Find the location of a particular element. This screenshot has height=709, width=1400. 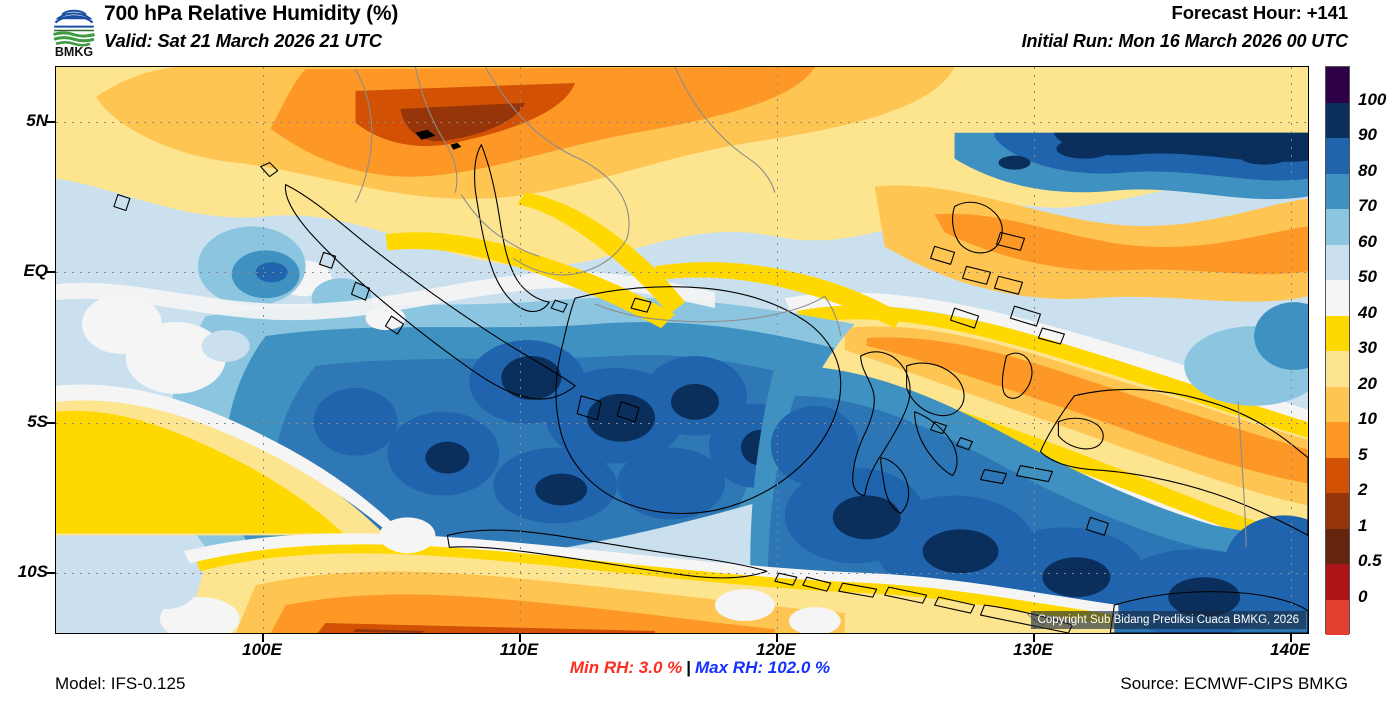

x-axis-label-120e: 120E is located at coordinates (776, 649).